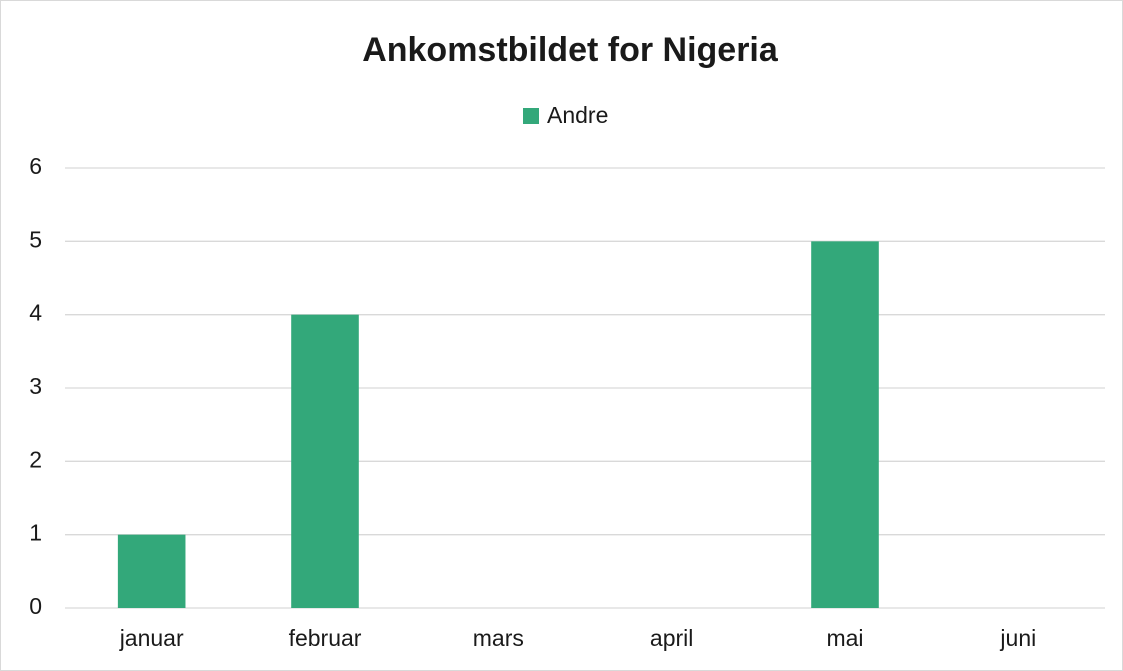 This screenshot has width=1123, height=671. What do you see at coordinates (35, 239) in the screenshot?
I see `y-tick-label: 5` at bounding box center [35, 239].